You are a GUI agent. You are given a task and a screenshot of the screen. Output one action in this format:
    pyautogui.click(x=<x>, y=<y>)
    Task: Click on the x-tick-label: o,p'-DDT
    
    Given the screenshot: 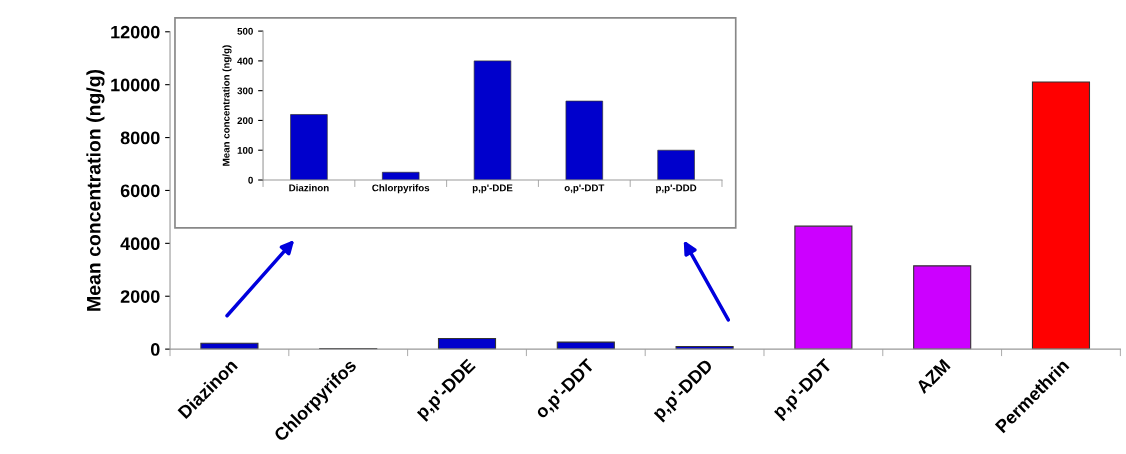 What is the action you would take?
    pyautogui.click(x=584, y=189)
    